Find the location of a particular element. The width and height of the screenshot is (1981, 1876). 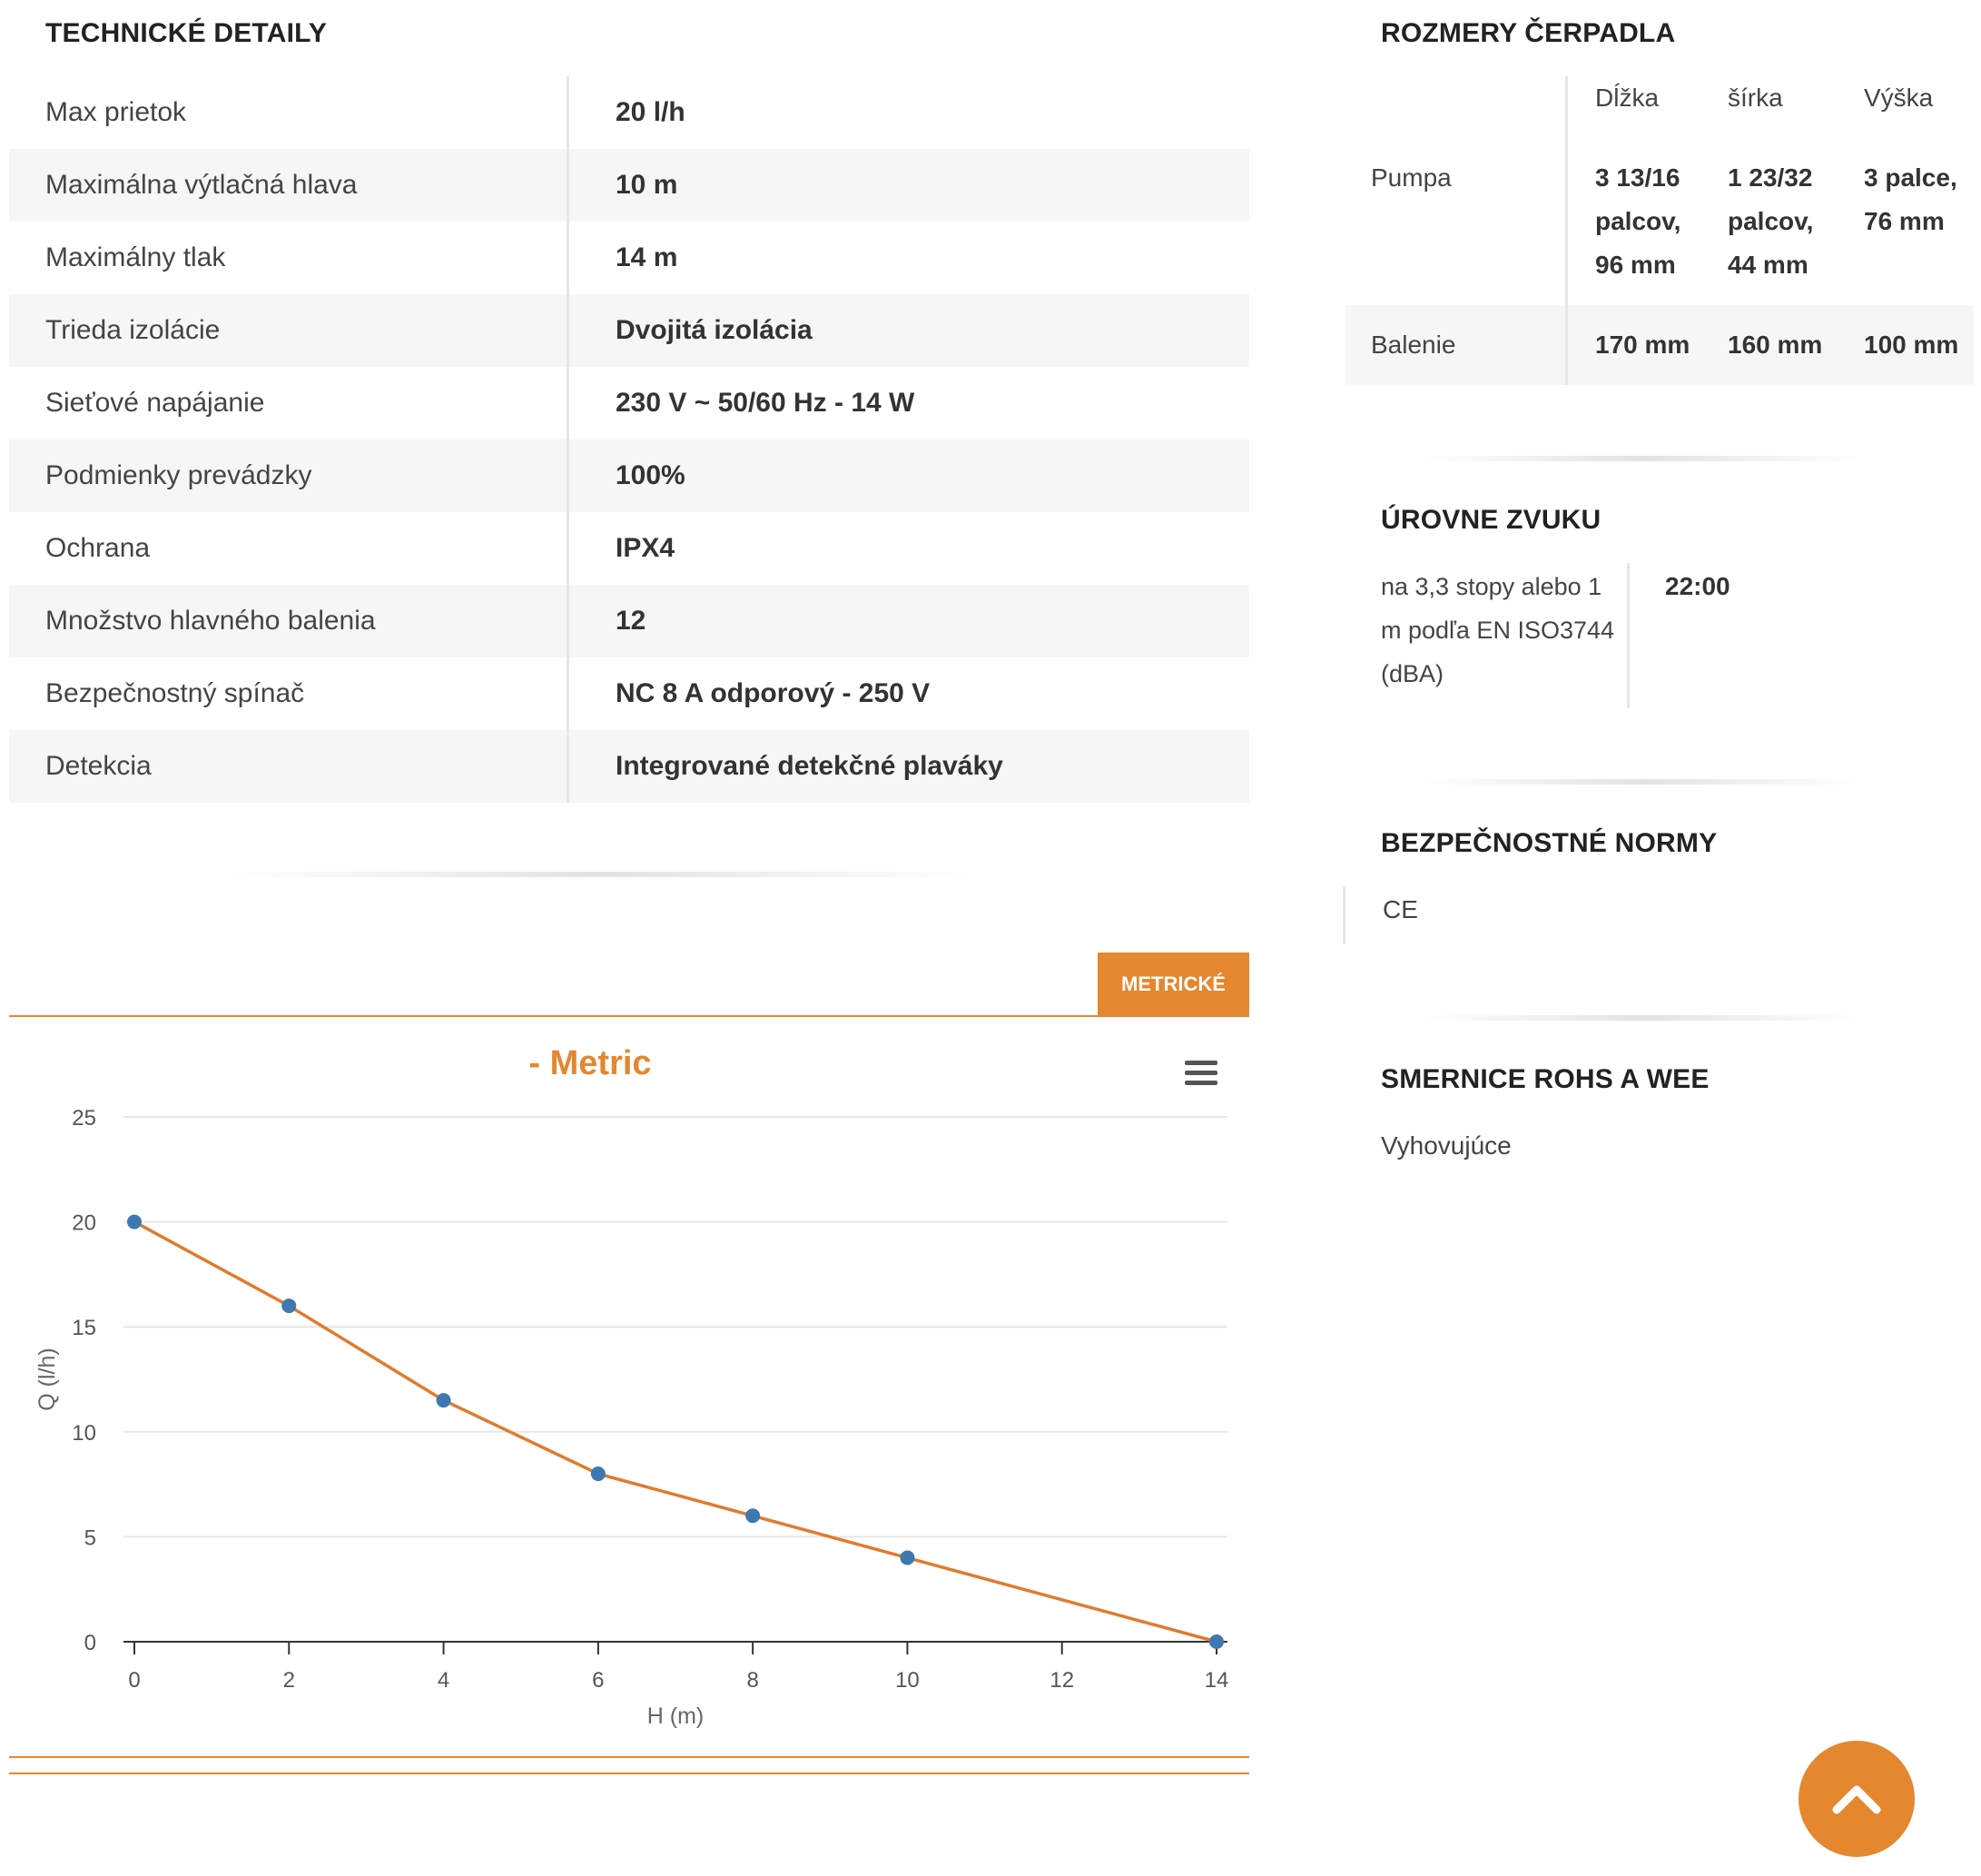

dim-package-length: 170 mm is located at coordinates (1642, 345).